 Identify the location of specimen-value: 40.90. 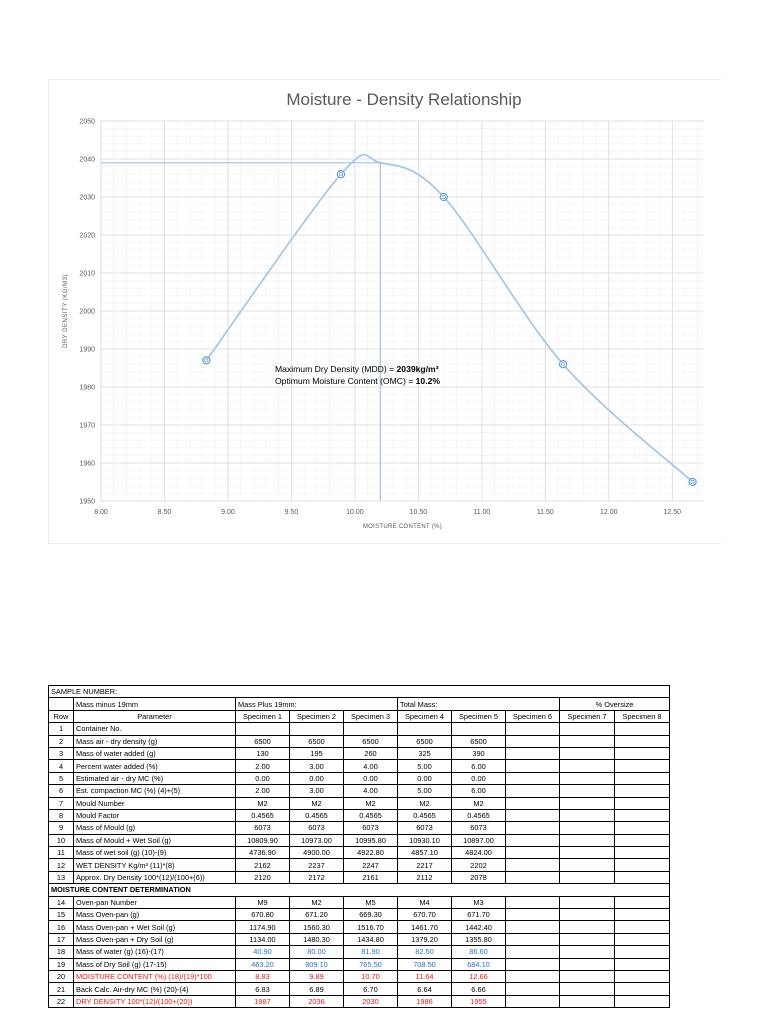
(262, 952).